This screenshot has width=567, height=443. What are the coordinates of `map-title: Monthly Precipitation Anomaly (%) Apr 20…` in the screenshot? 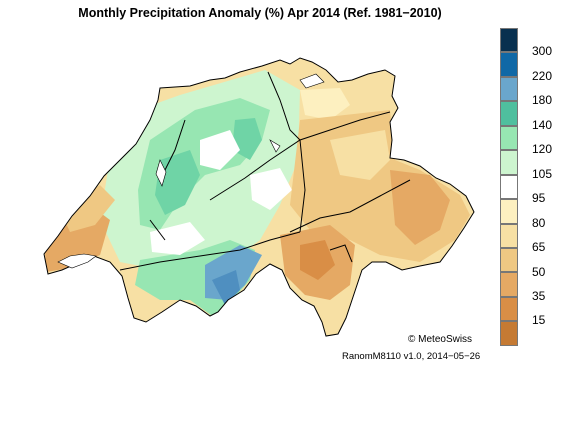 It's located at (260, 13).